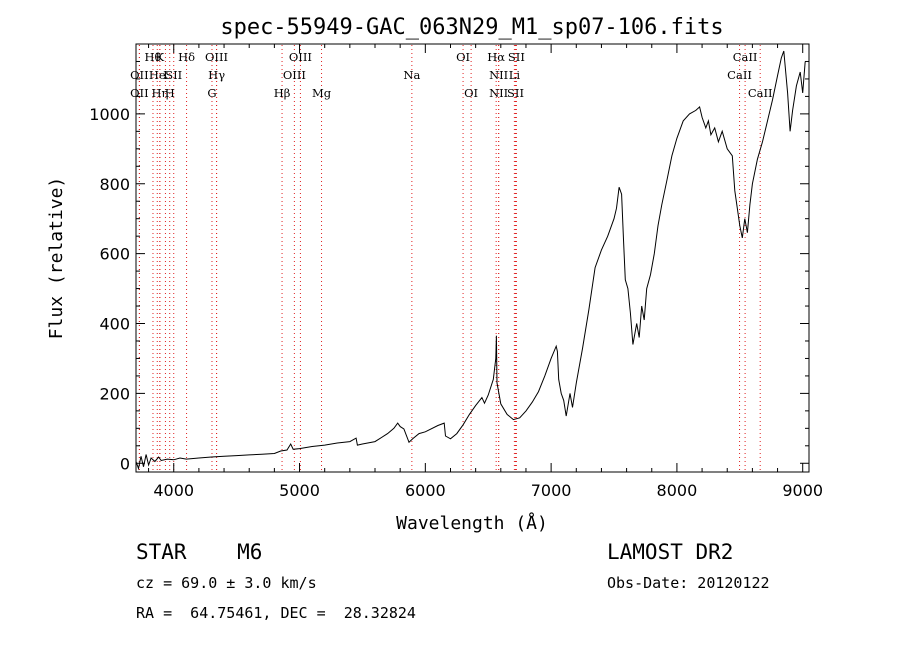 The width and height of the screenshot is (900, 650). What do you see at coordinates (226, 583) in the screenshot?
I see `redshift-velocity: cz = 69.0 ± 3.0 km/s` at bounding box center [226, 583].